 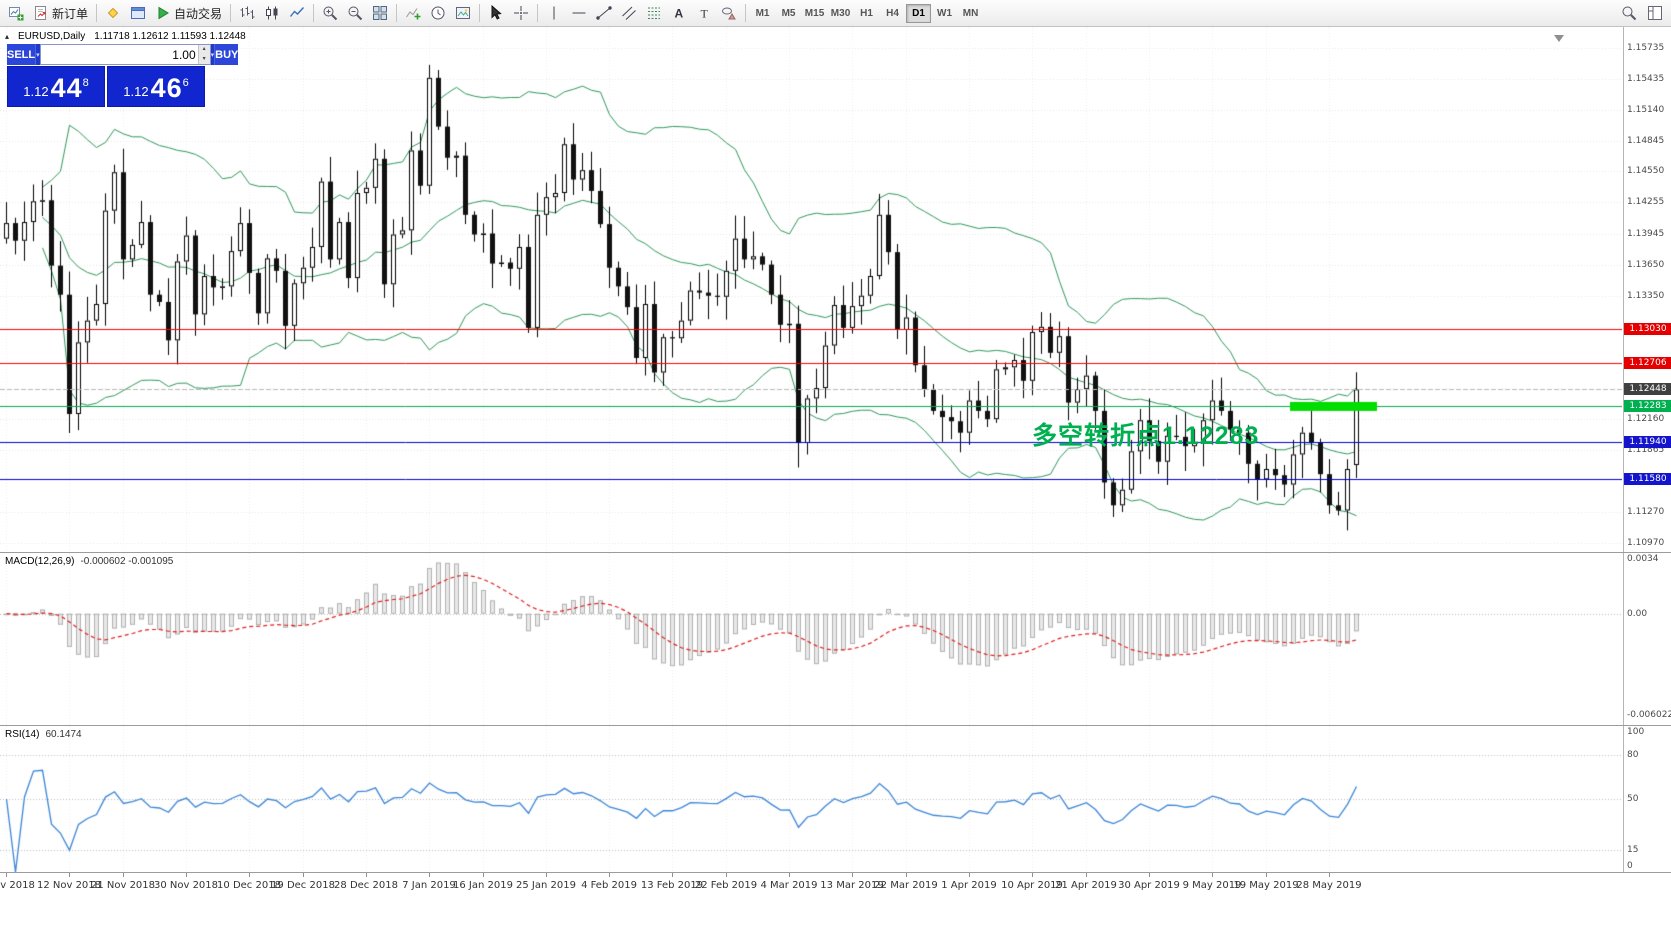 I want to click on scale-tick: 1.14550, so click(x=1646, y=171).